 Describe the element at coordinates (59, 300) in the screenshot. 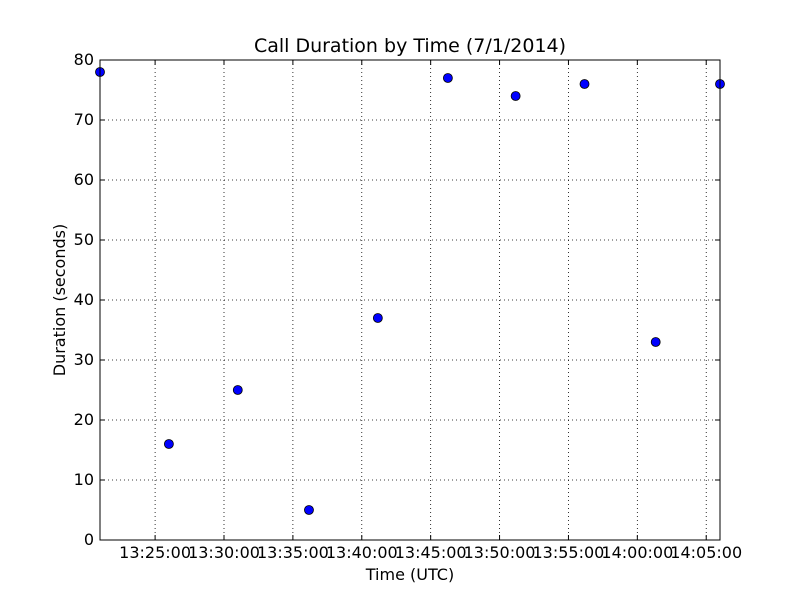

I see `y-axis-label: Duration (seconds)` at that location.